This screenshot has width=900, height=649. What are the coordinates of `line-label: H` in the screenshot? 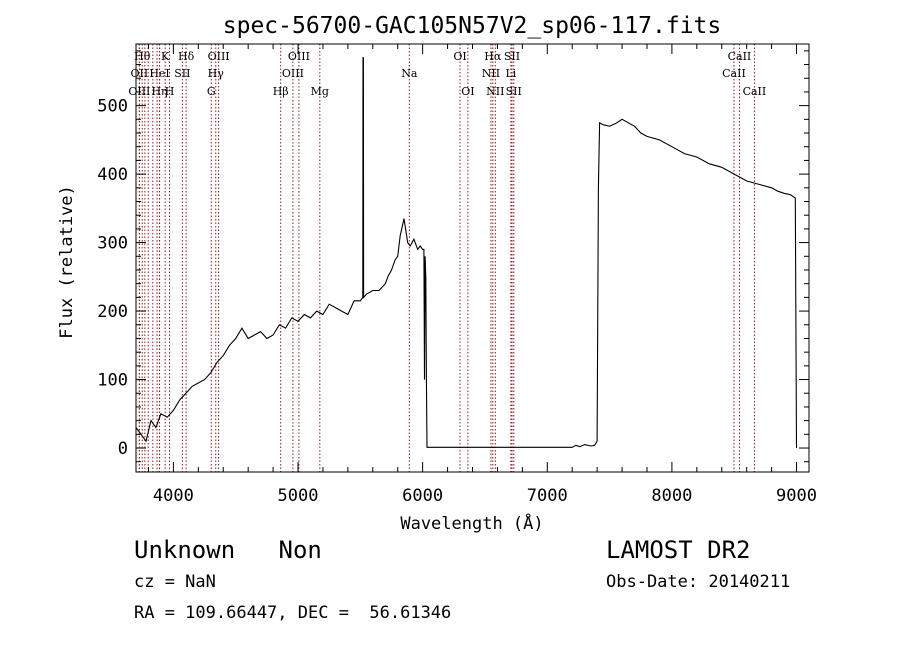 It's located at (170, 91).